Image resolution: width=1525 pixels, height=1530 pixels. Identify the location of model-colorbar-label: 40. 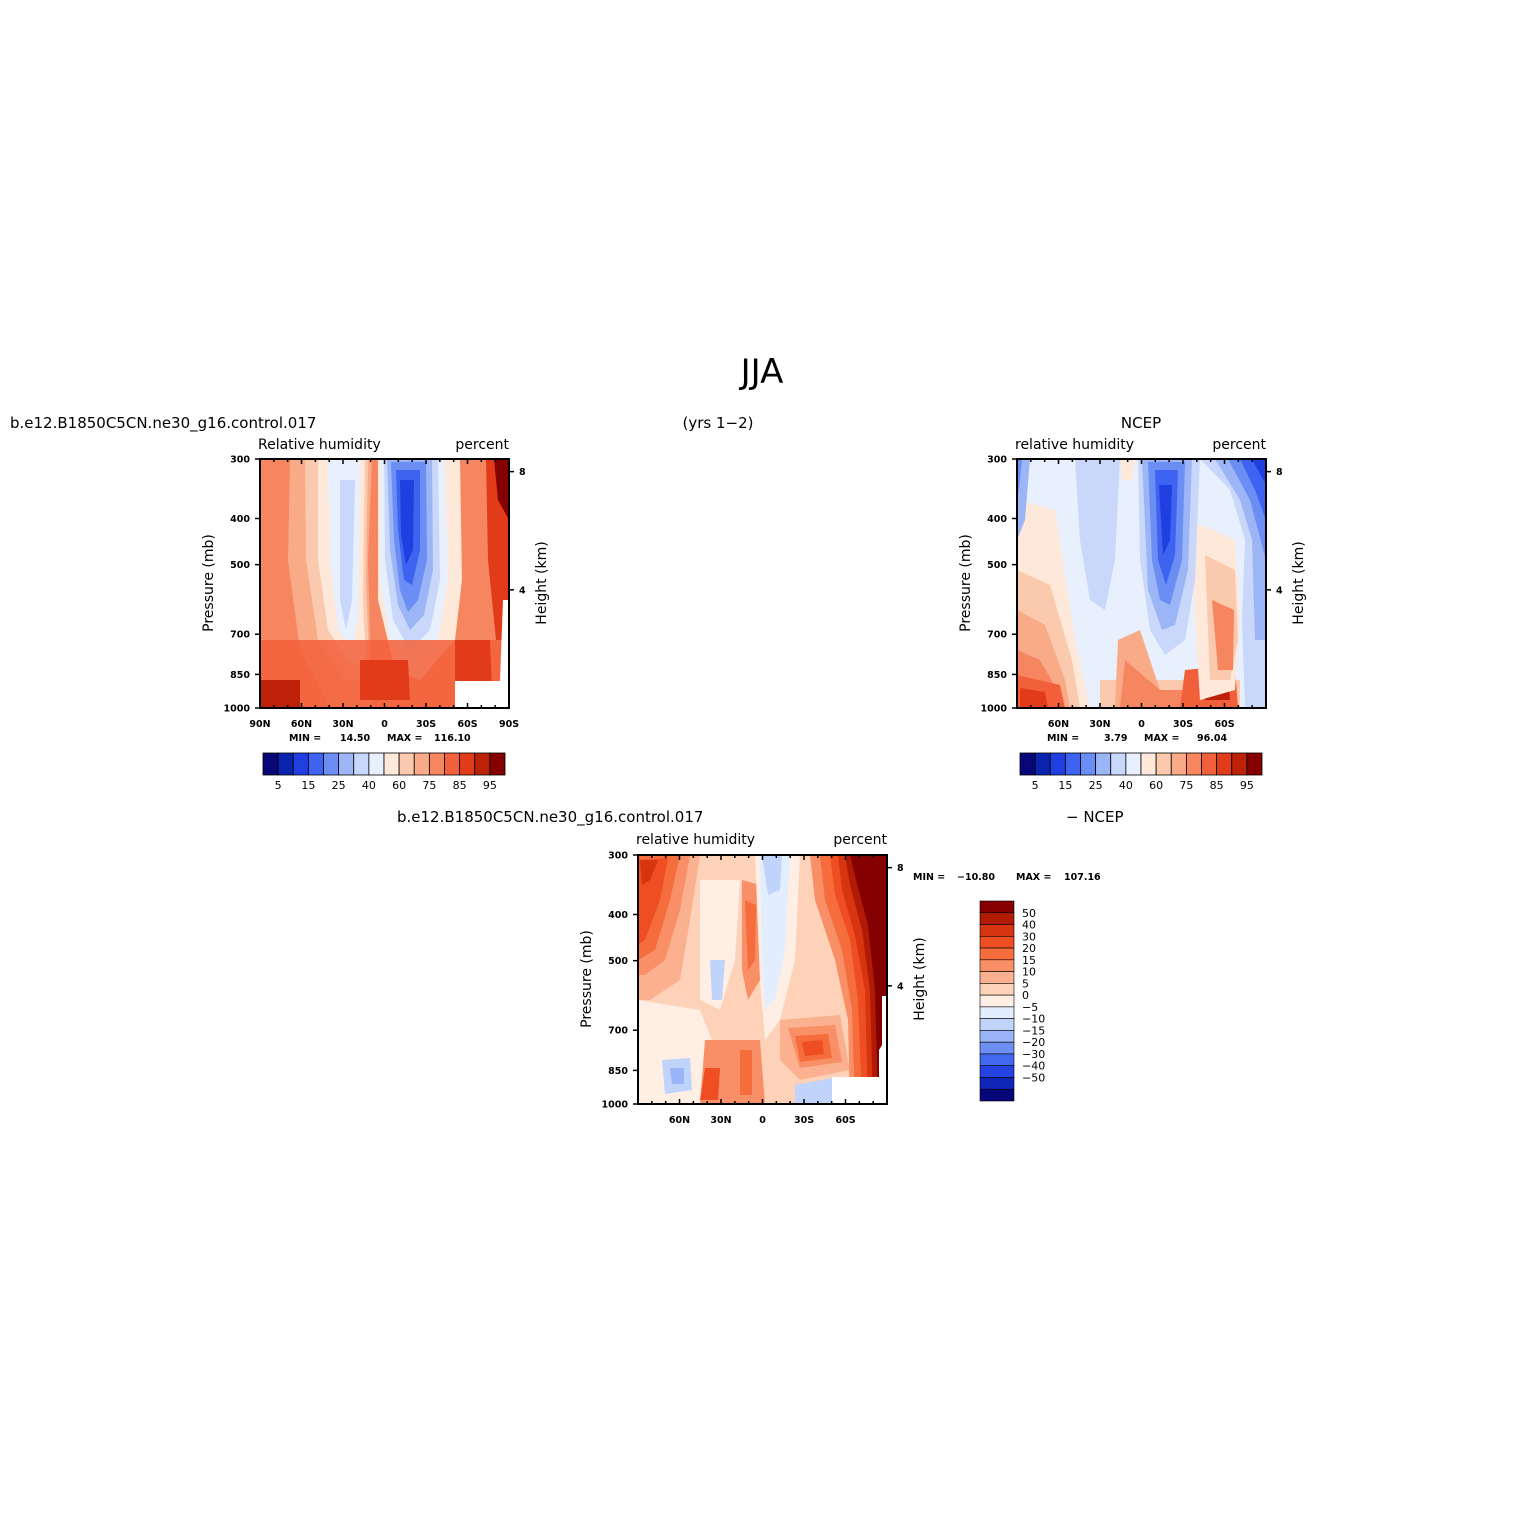
(369, 785).